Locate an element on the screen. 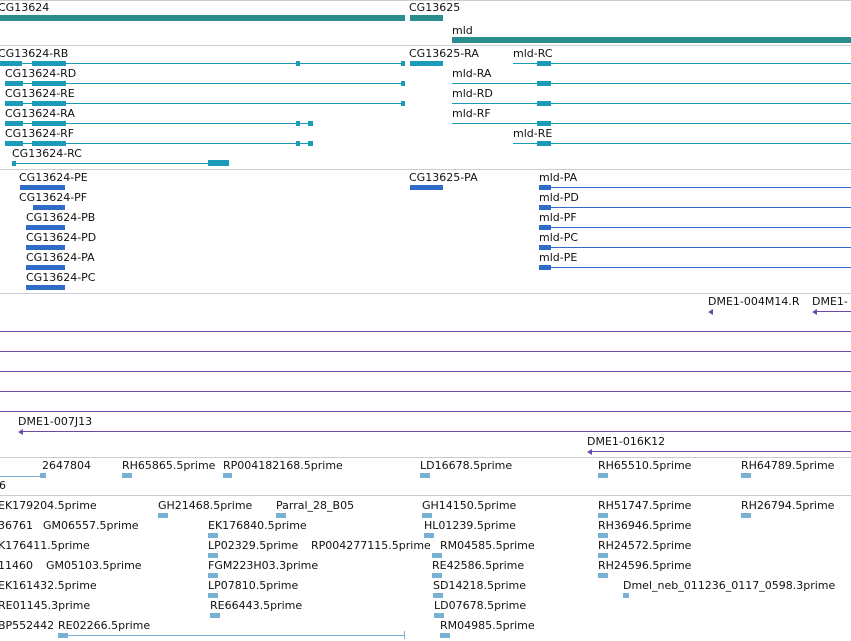 The height and width of the screenshot is (641, 851). feature-label: mld-PD is located at coordinates (559, 197).